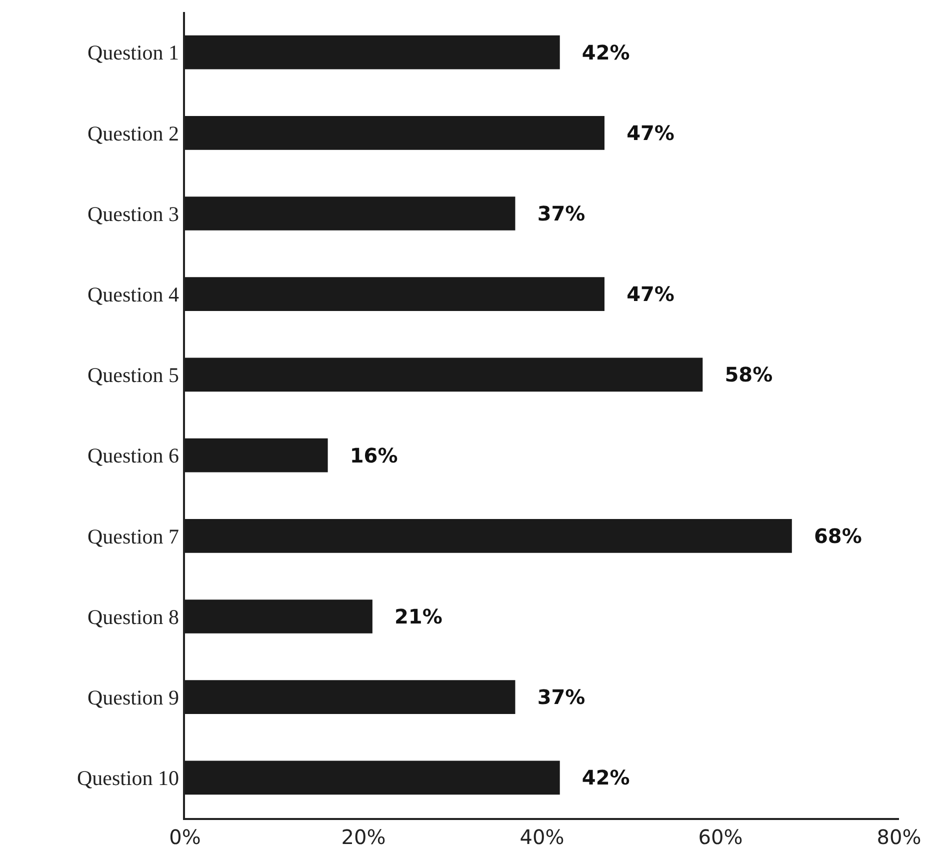 The height and width of the screenshot is (868, 933). What do you see at coordinates (133, 133) in the screenshot?
I see `y-tick-label: Question 2` at bounding box center [133, 133].